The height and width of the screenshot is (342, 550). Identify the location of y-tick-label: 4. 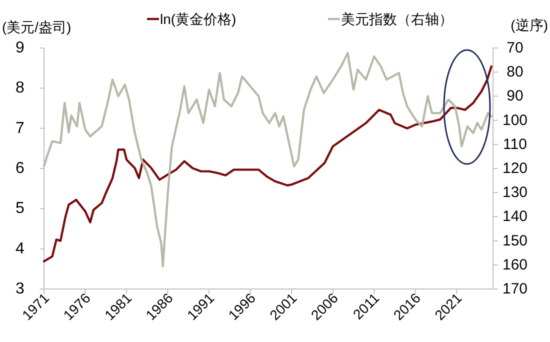
(20, 249).